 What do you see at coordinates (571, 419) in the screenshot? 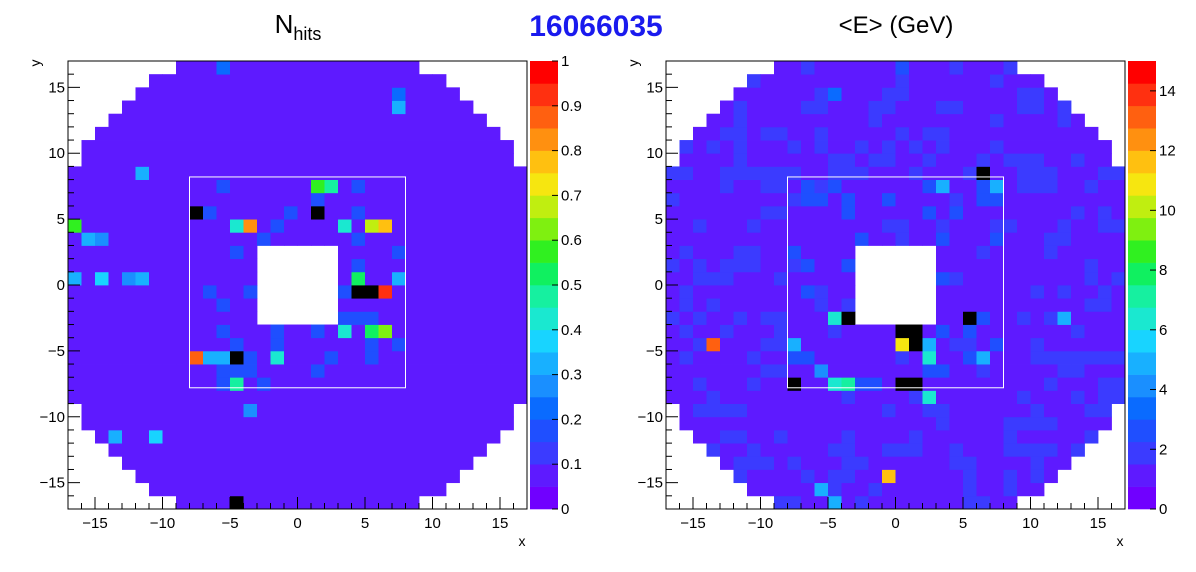
I see `palette-tick-label: 0.2` at bounding box center [571, 419].